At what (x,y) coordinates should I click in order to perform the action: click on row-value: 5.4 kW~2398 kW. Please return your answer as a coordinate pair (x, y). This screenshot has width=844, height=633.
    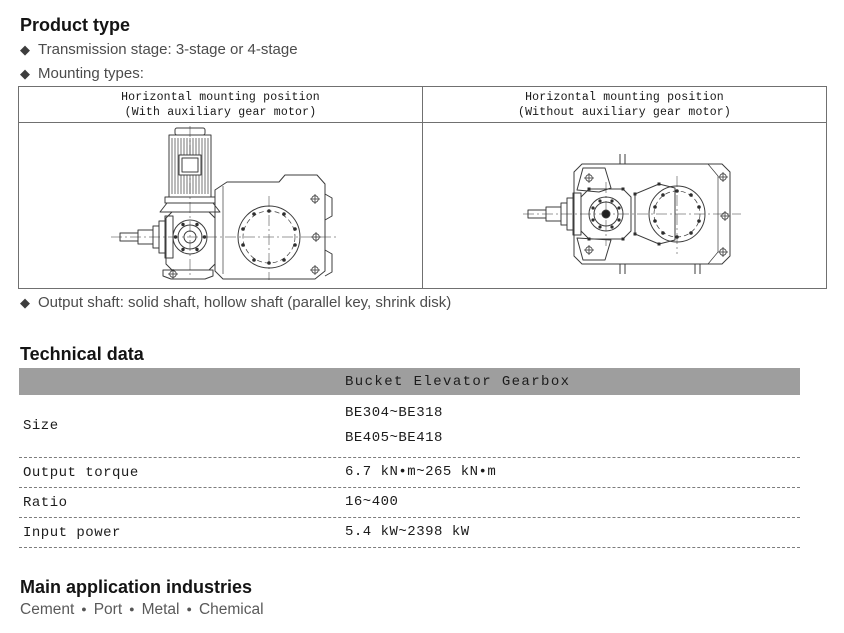
    Looking at the image, I should click on (407, 532).